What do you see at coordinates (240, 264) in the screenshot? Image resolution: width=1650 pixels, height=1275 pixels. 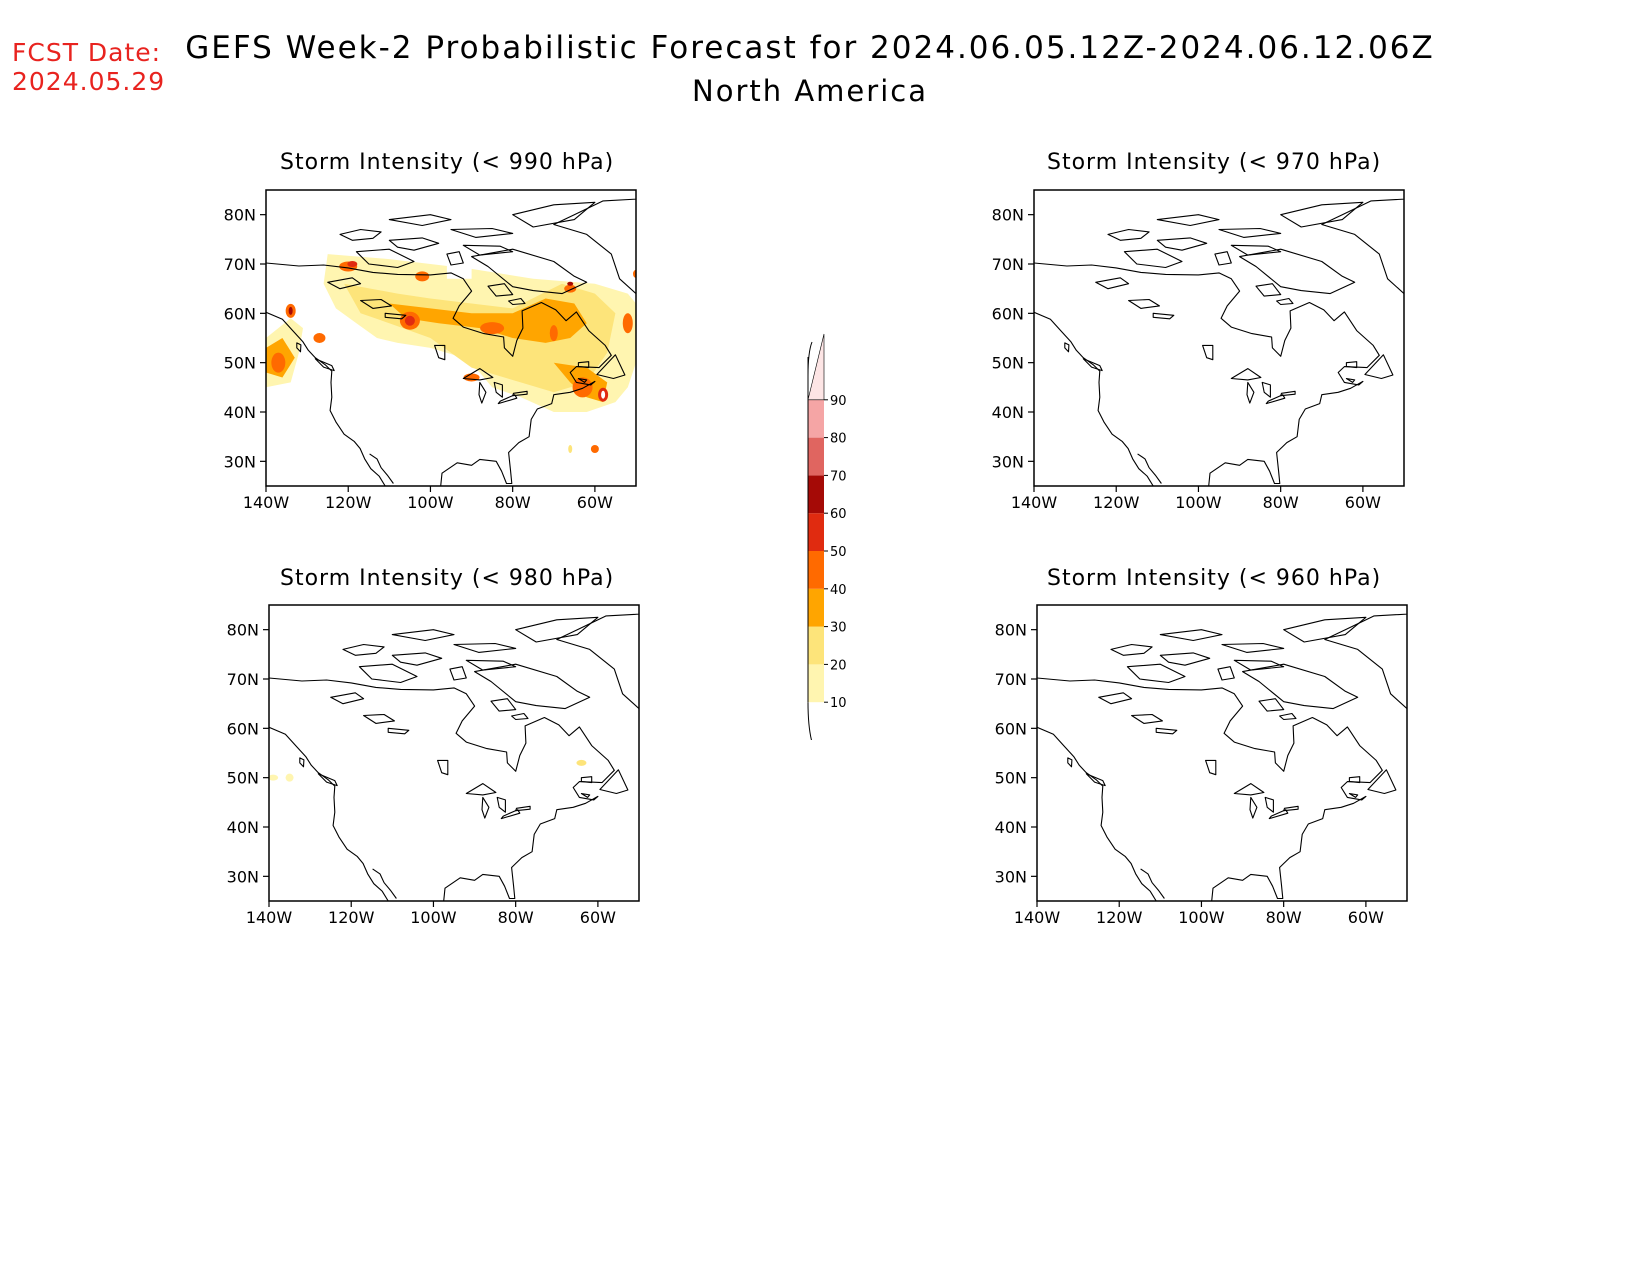 I see `lat-tick-label: 70N` at bounding box center [240, 264].